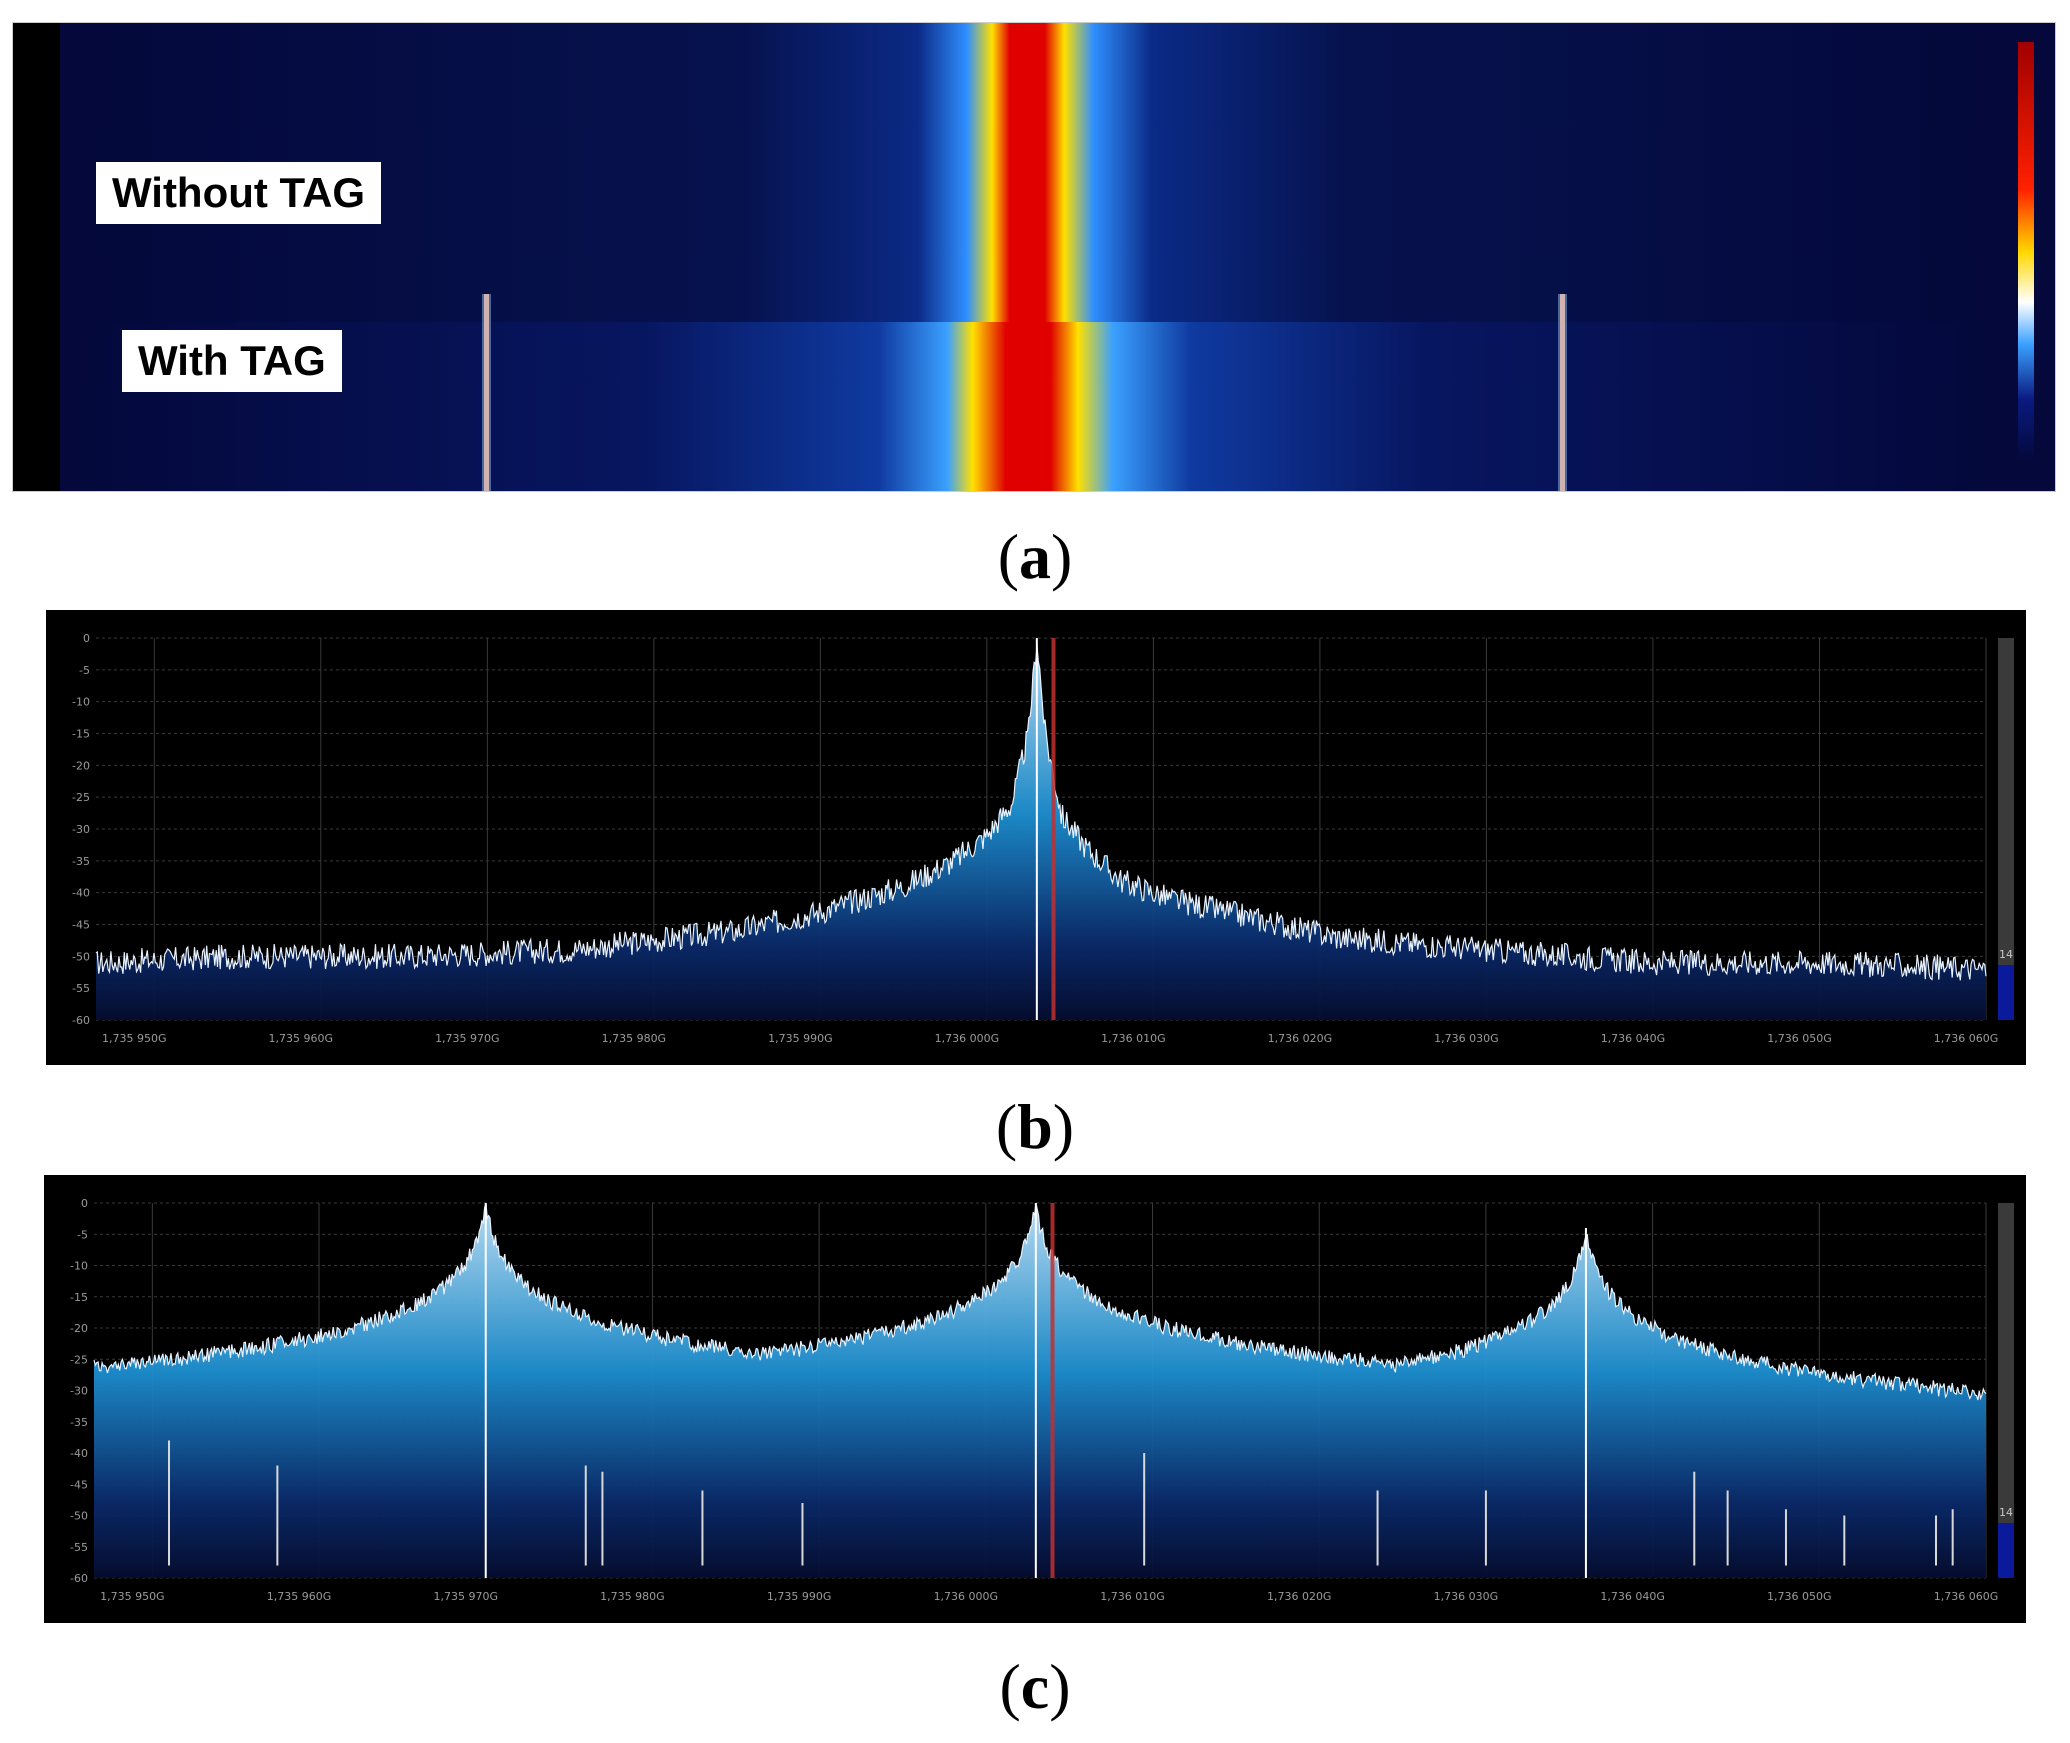  Describe the element at coordinates (2026, 252) in the screenshot. I see `colorbar` at that location.